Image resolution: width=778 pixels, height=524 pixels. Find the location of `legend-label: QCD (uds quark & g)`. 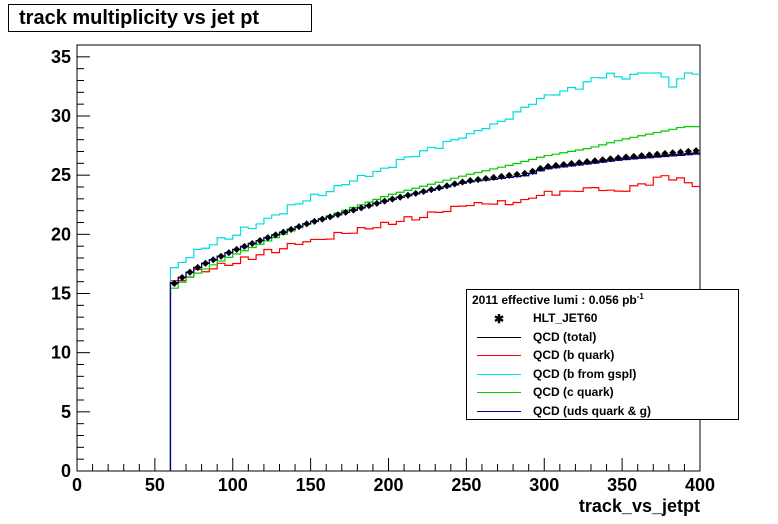

legend-label: QCD (uds quark & g) is located at coordinates (592, 410).